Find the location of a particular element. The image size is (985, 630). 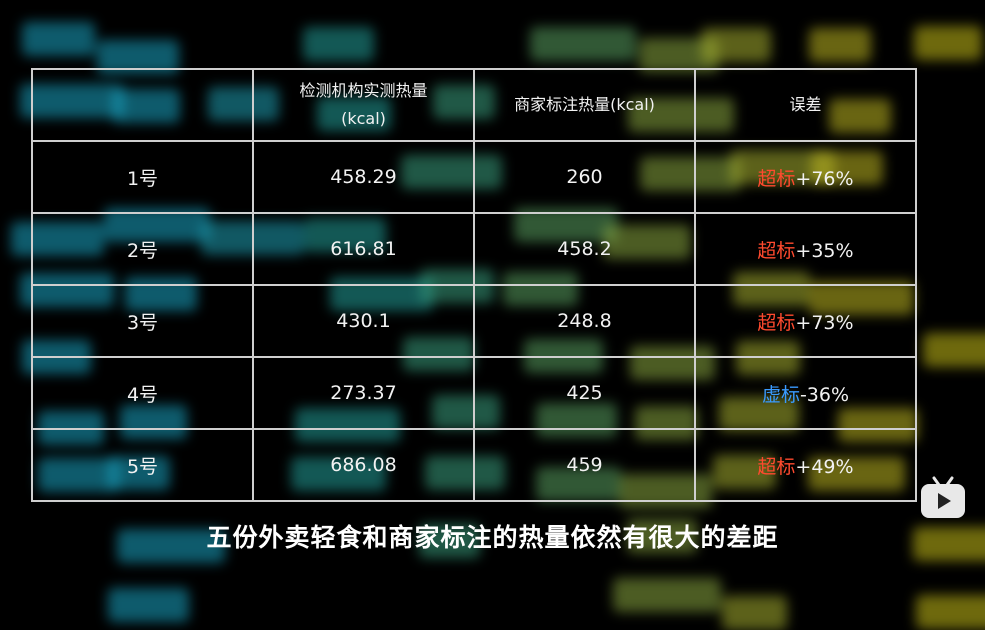

labeled-kcal: 260 is located at coordinates (584, 177).